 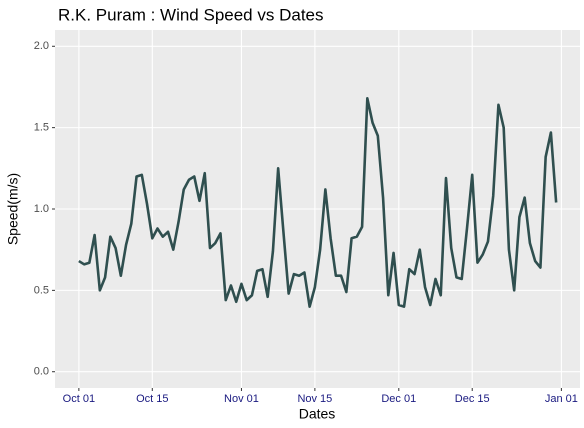 I want to click on x-tick-label: Dec 15, so click(x=472, y=399).